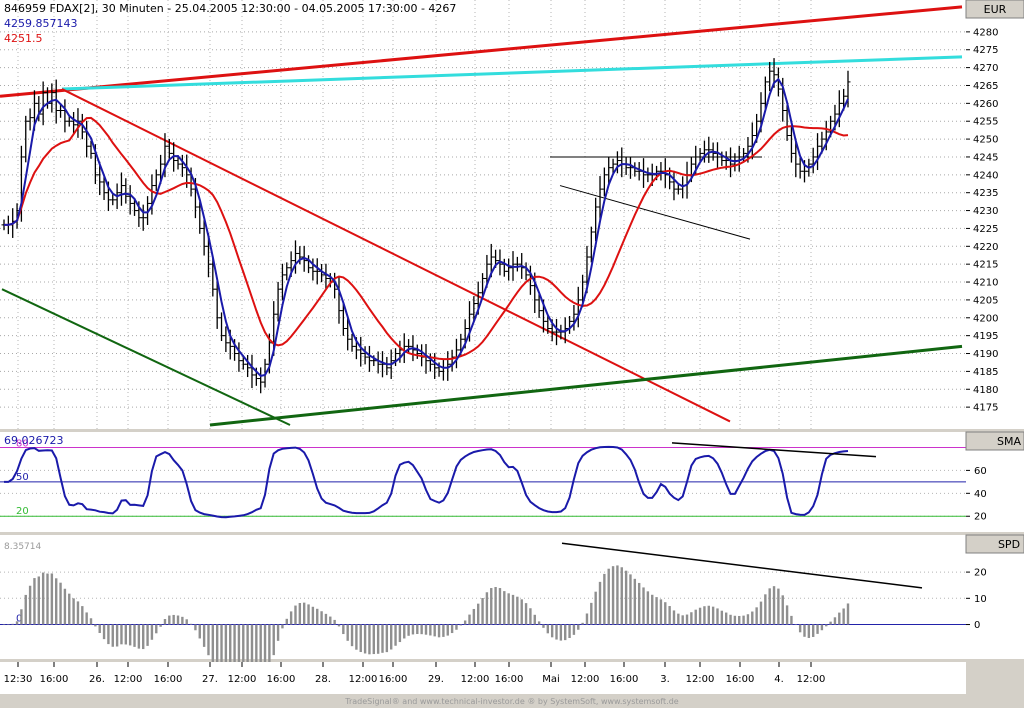 The image size is (1024, 708). Describe the element at coordinates (23, 38) in the screenshot. I see `slow-ma-value: 4251.5` at that location.